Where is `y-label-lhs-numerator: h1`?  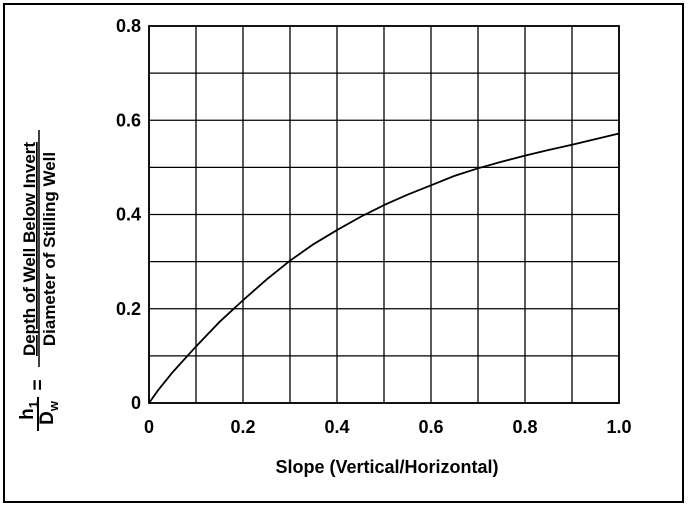 y-label-lhs-numerator: h1 is located at coordinates (29, 410).